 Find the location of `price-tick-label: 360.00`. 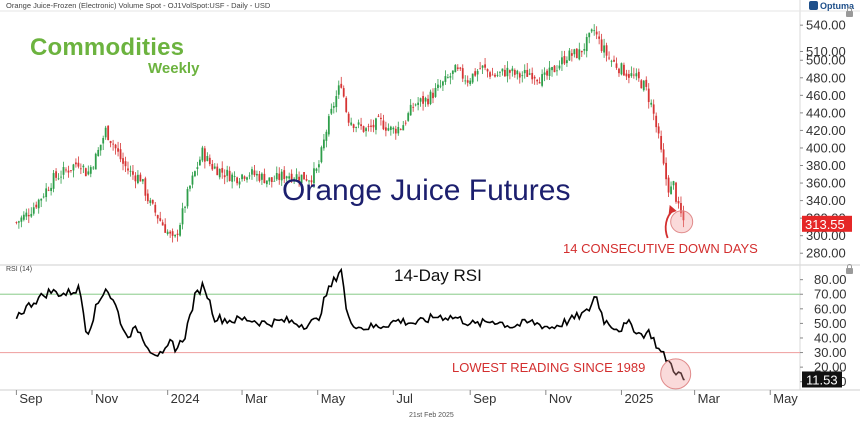

price-tick-label: 360.00 is located at coordinates (826, 183).